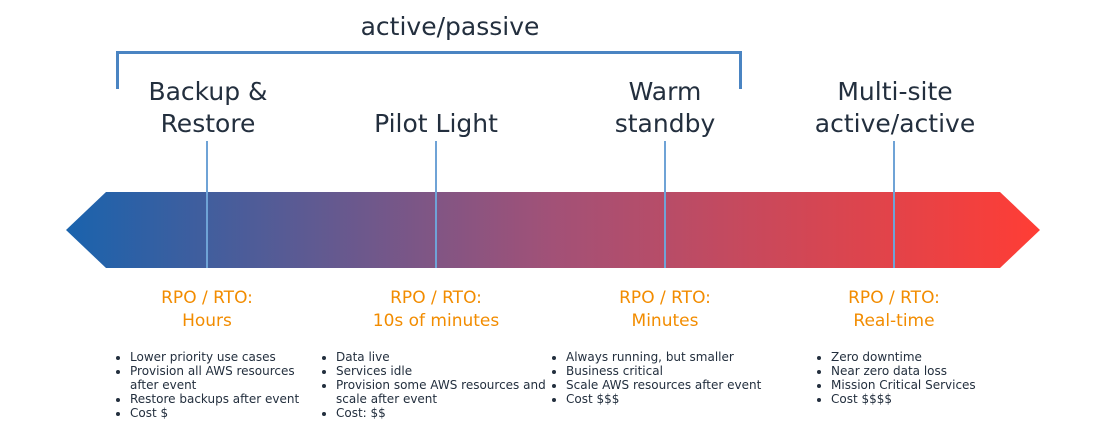 The height and width of the screenshot is (448, 1098). Describe the element at coordinates (931, 385) in the screenshot. I see `list-item: Mission Critical Services` at that location.